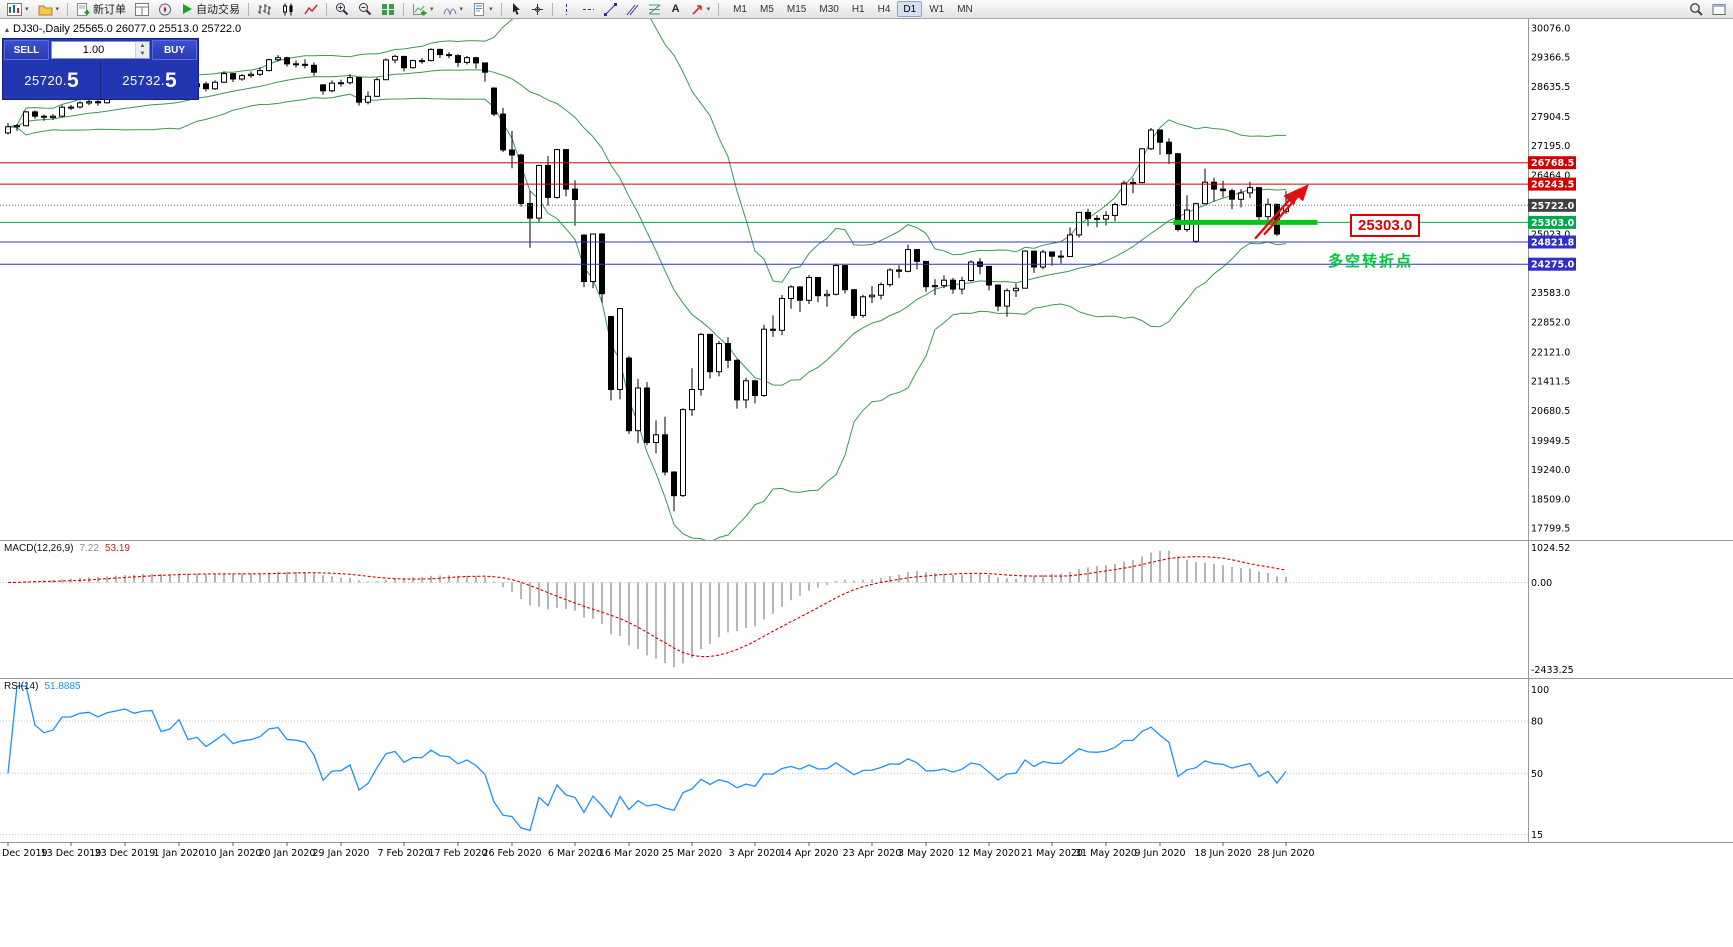 The height and width of the screenshot is (947, 1733). What do you see at coordinates (142, 46) in the screenshot?
I see `volume-up-button: ▲` at bounding box center [142, 46].